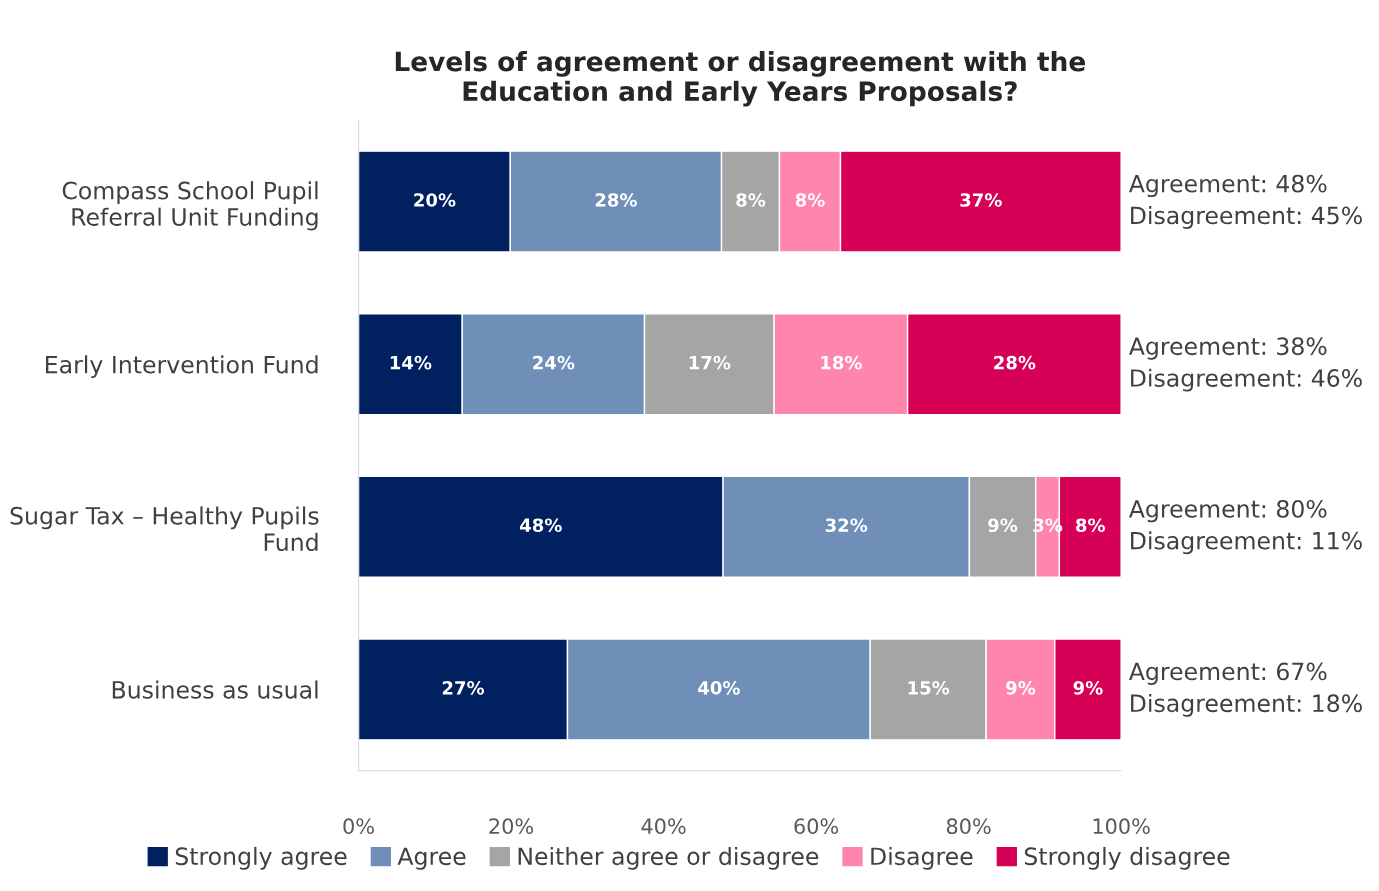  Describe the element at coordinates (511, 826) in the screenshot. I see `x-tick-label: 20%` at that location.